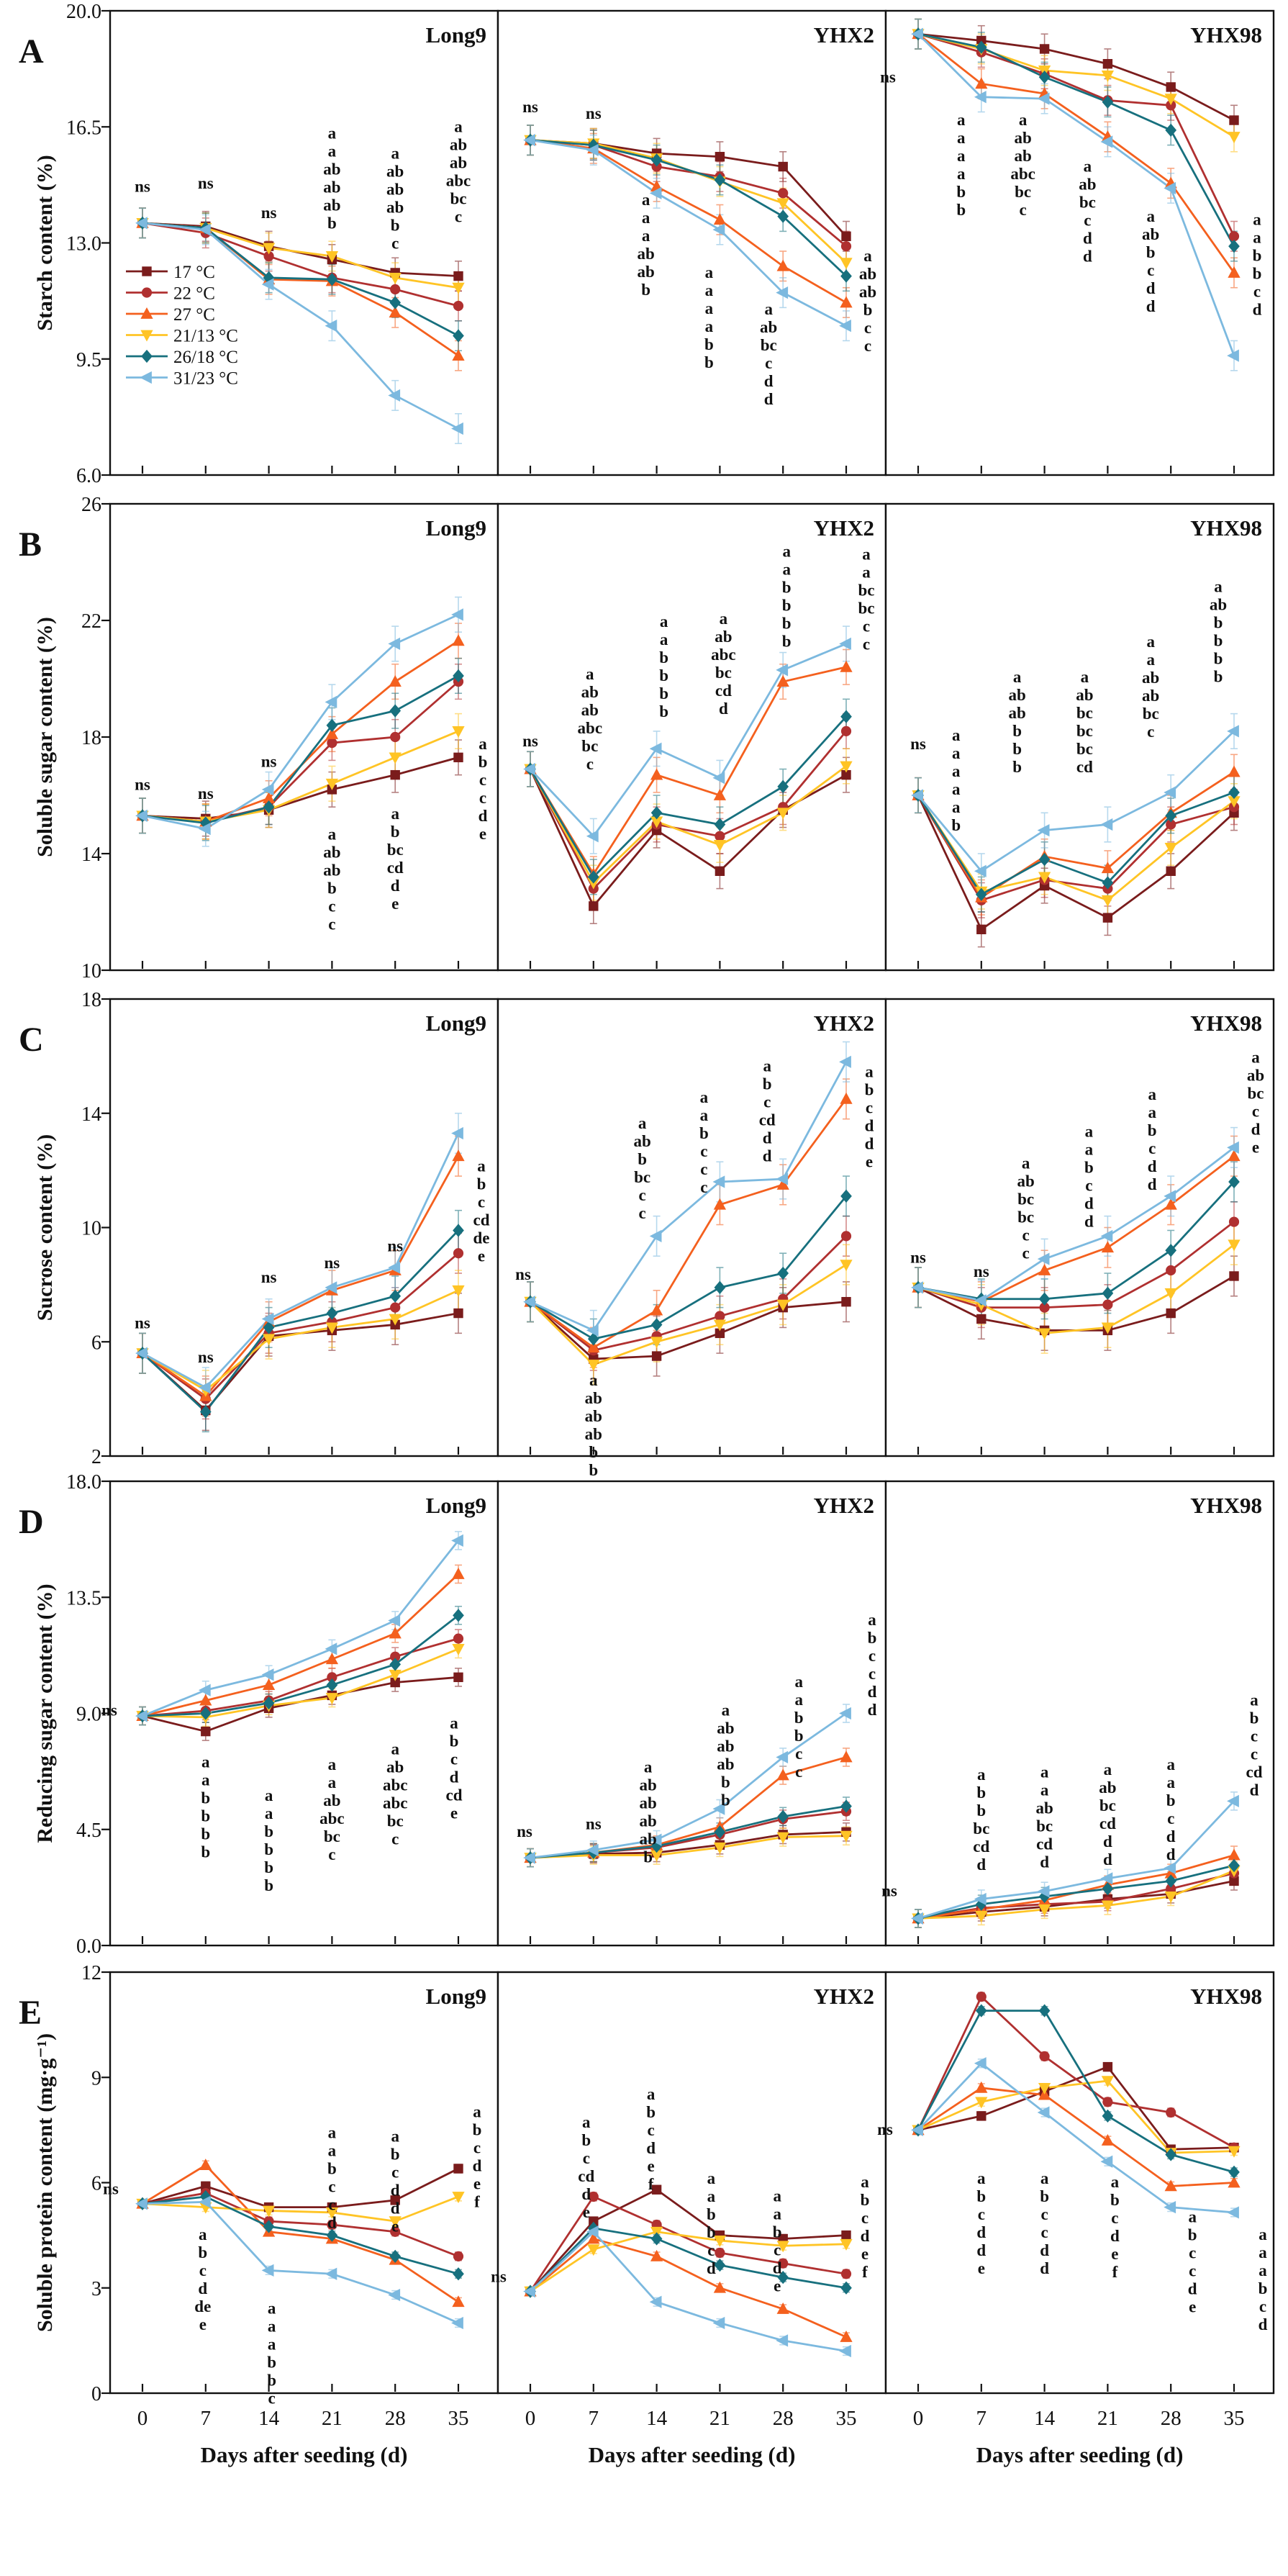  What do you see at coordinates (194, 315) in the screenshot?
I see `legend-label: 27 °C` at bounding box center [194, 315].